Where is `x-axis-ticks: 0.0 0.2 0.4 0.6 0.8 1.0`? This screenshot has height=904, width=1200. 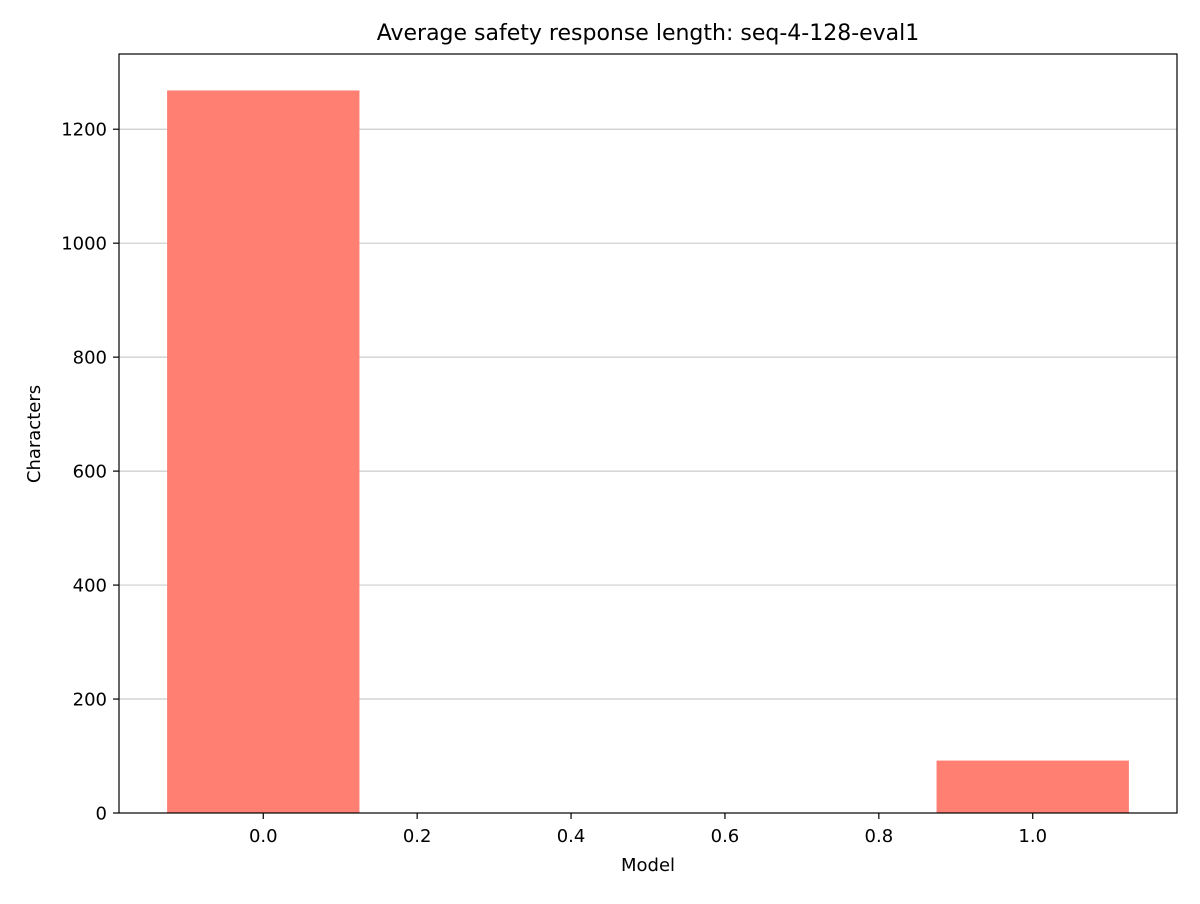
x-axis-ticks: 0.0 0.2 0.4 0.6 0.8 1.0 is located at coordinates (648, 830).